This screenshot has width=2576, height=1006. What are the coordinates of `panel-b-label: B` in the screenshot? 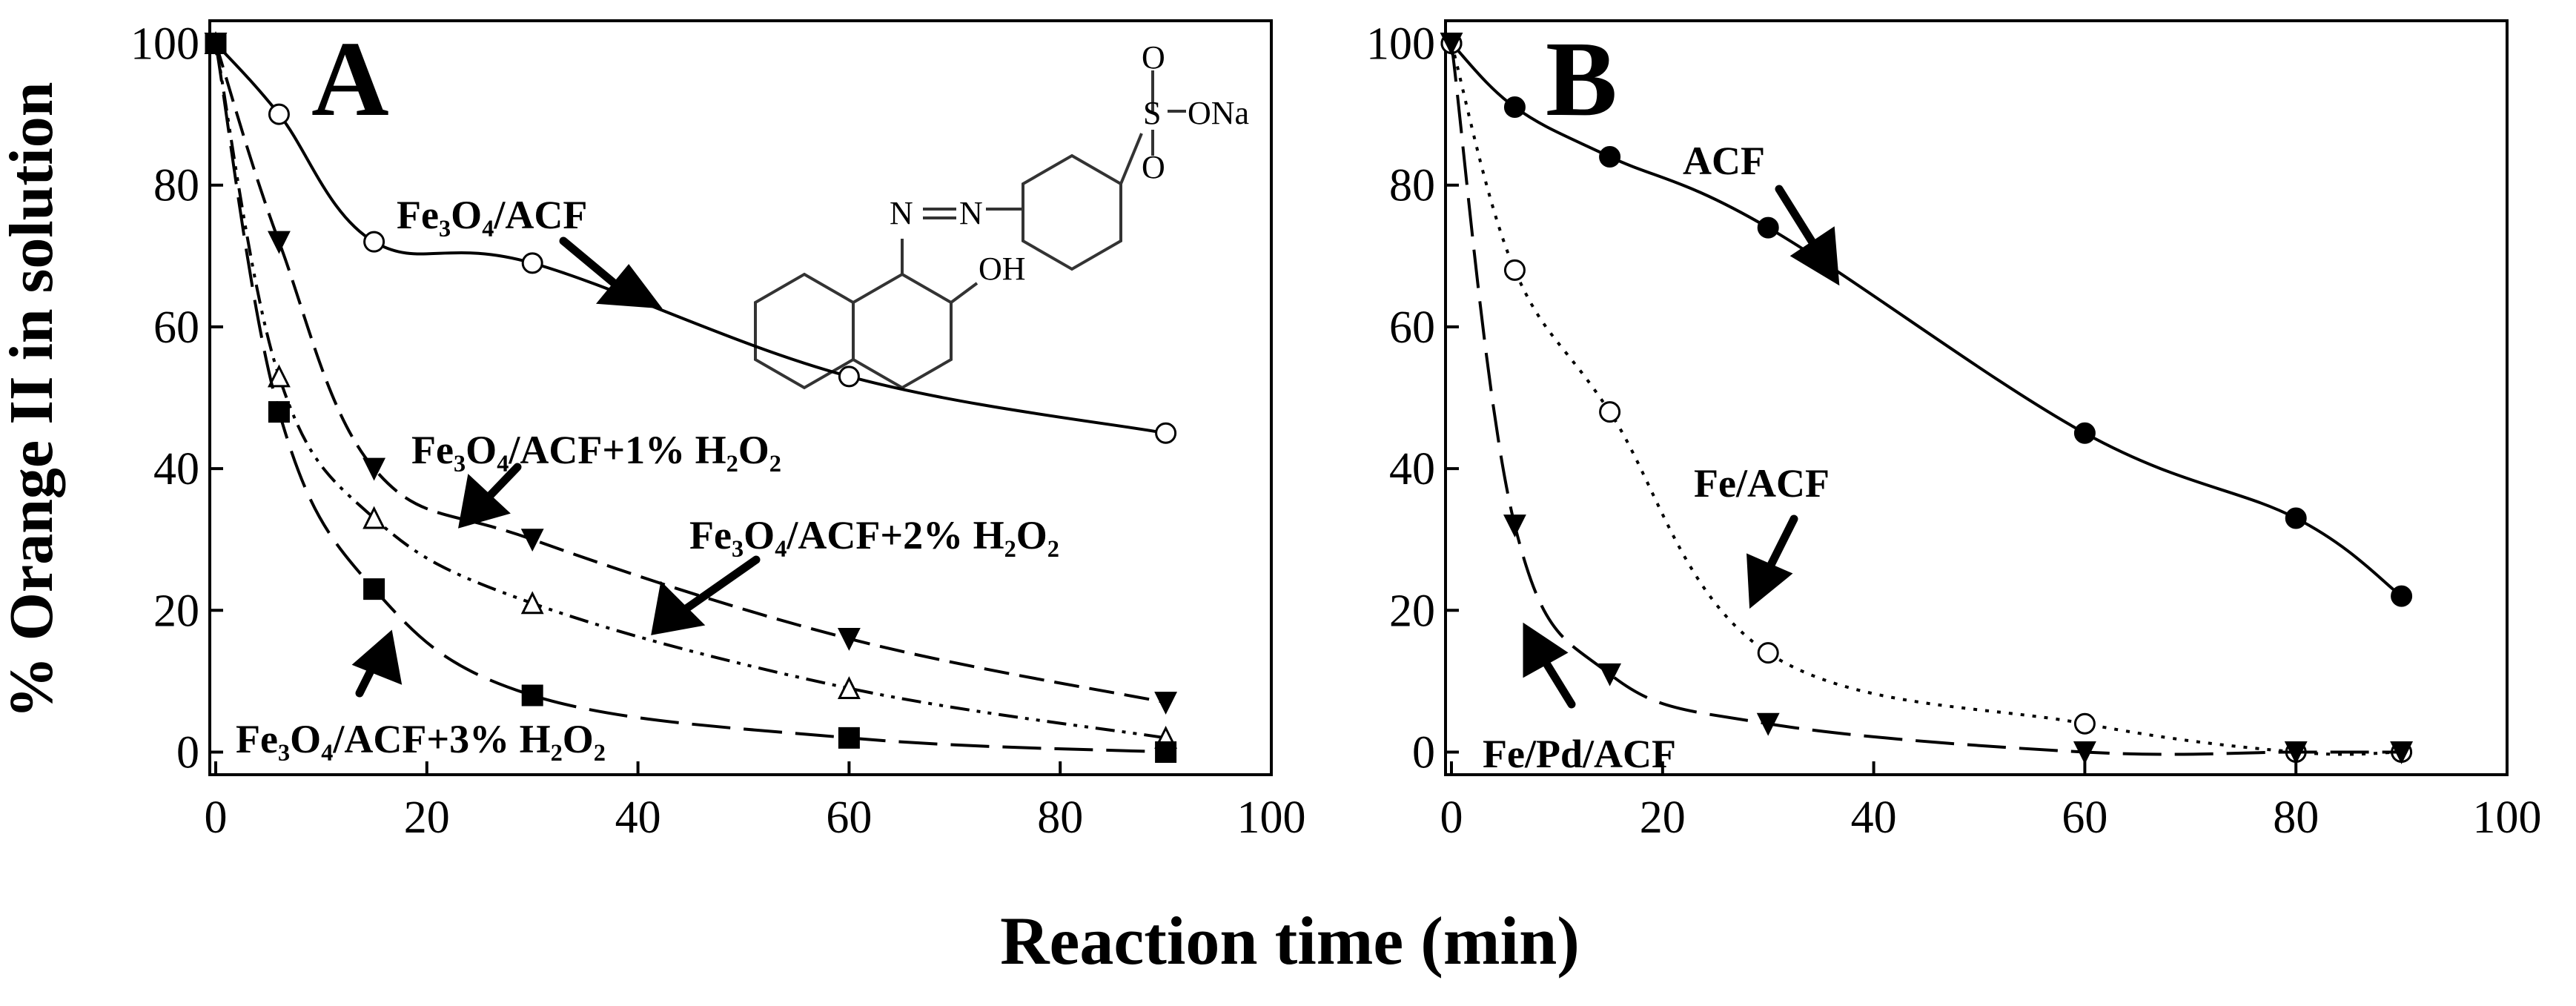 It's located at (1582, 80).